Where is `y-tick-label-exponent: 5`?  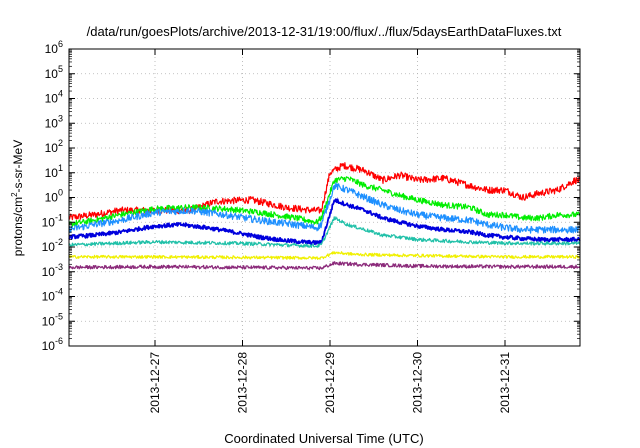 y-tick-label-exponent: 5 is located at coordinates (60, 69).